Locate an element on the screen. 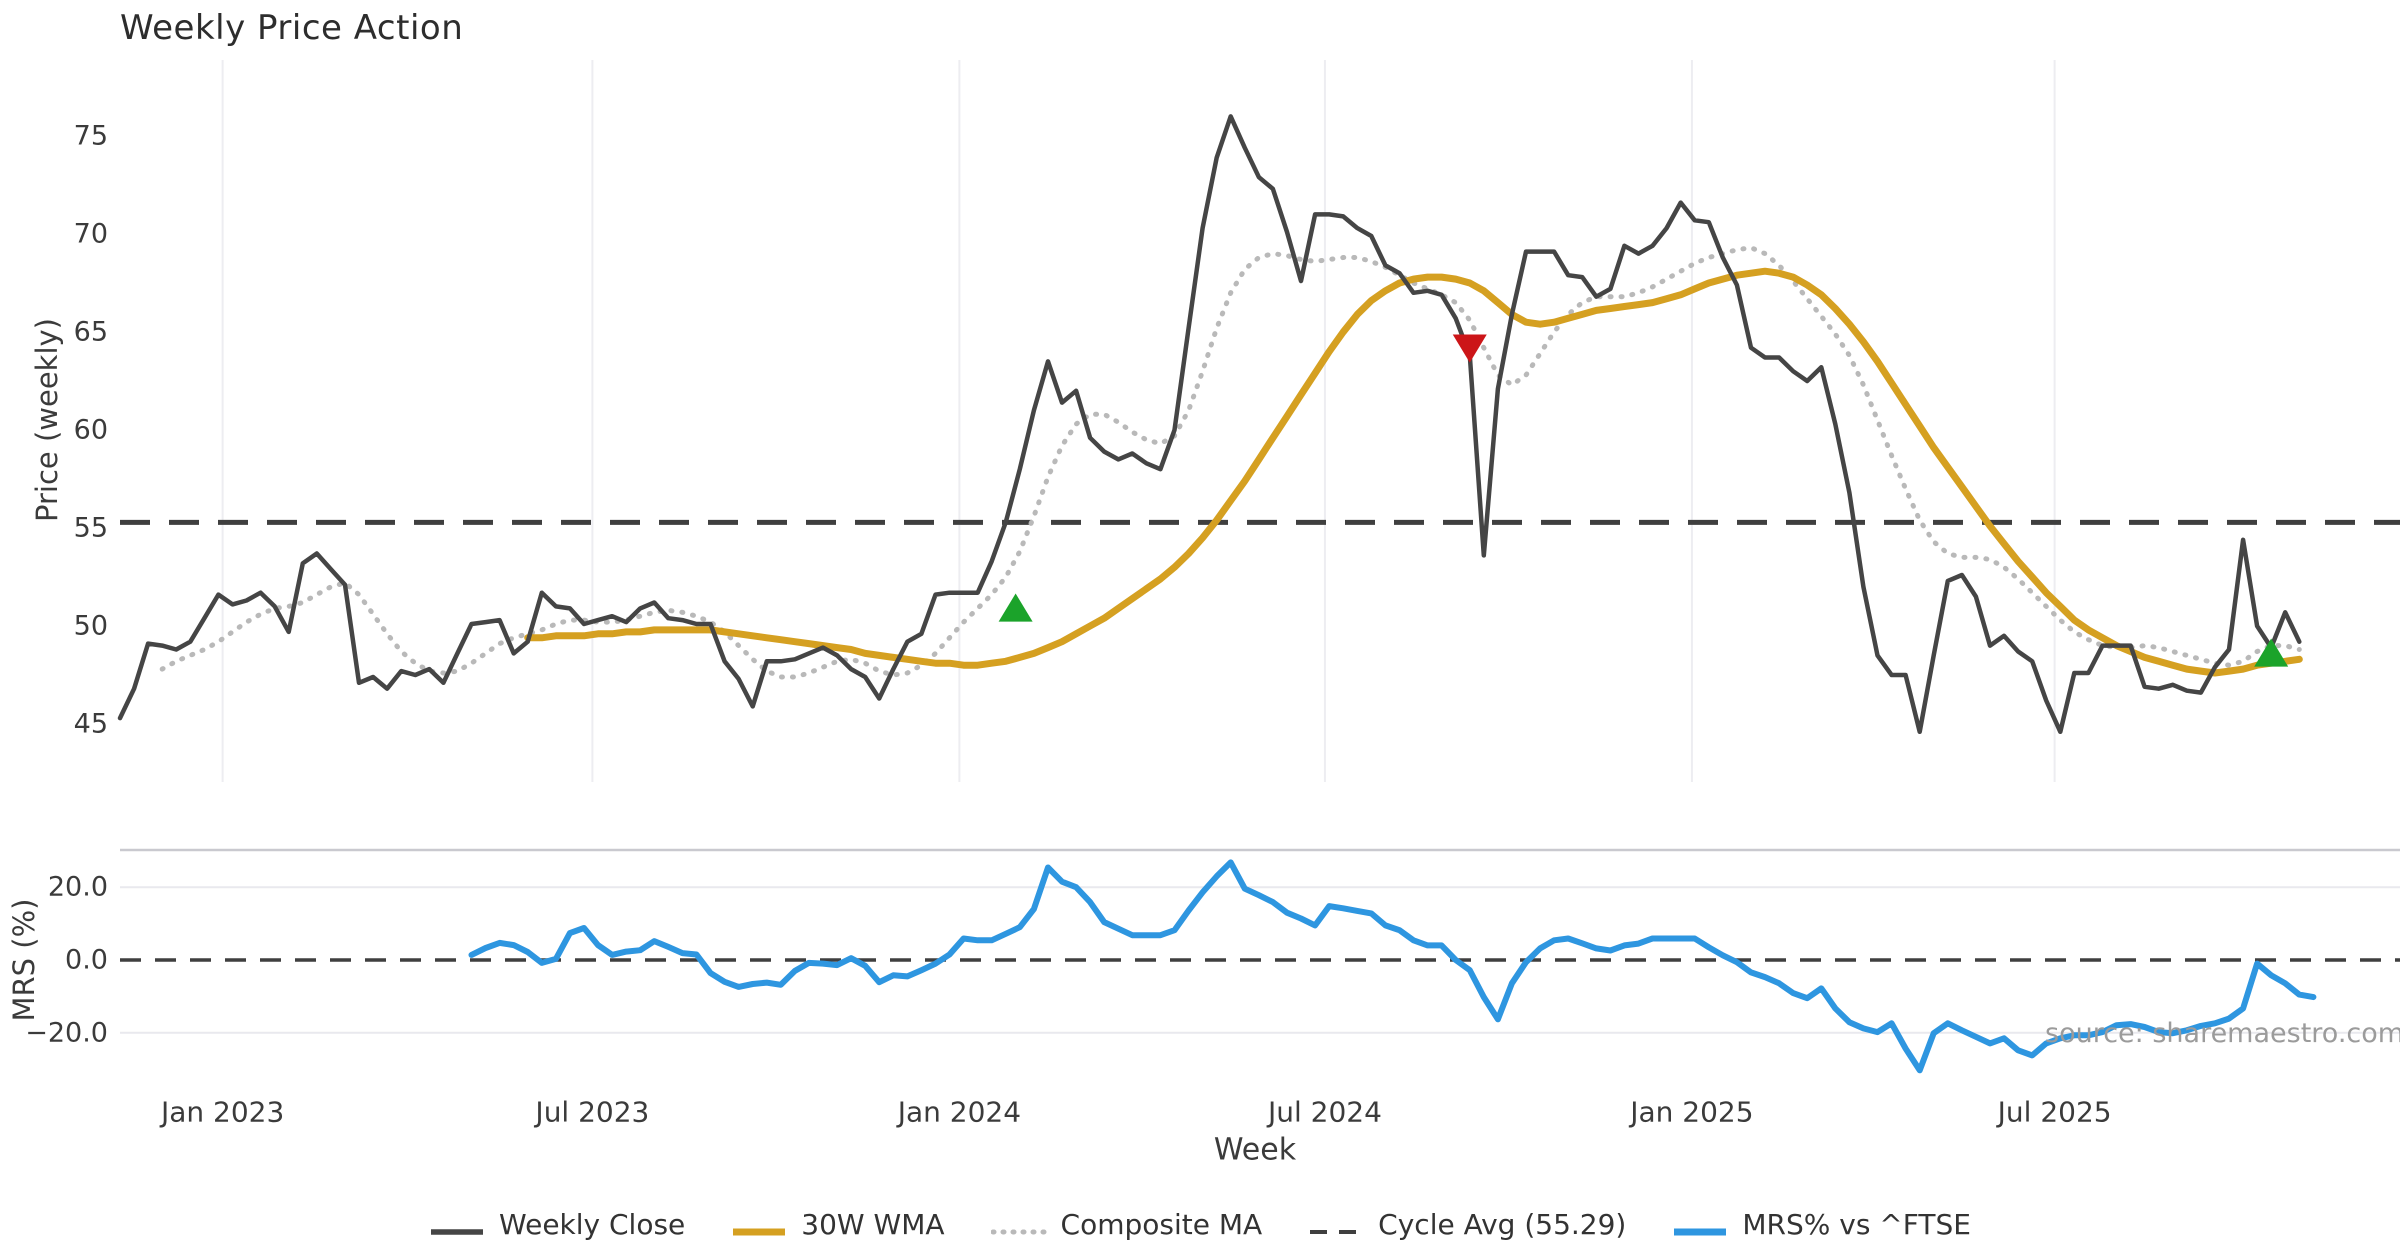 This screenshot has width=2400, height=1260. chart-title: Weekly Price Action is located at coordinates (292, 28).